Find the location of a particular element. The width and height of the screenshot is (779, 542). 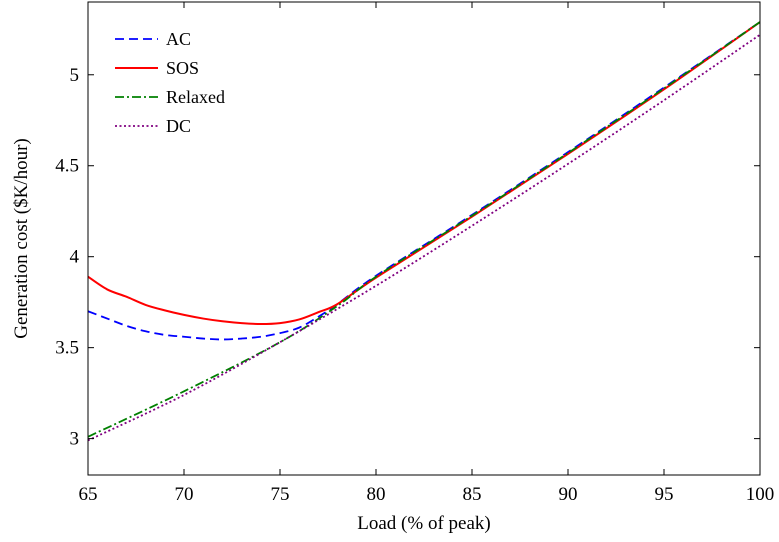

legend-label-relaxed: Relaxed is located at coordinates (195, 97).